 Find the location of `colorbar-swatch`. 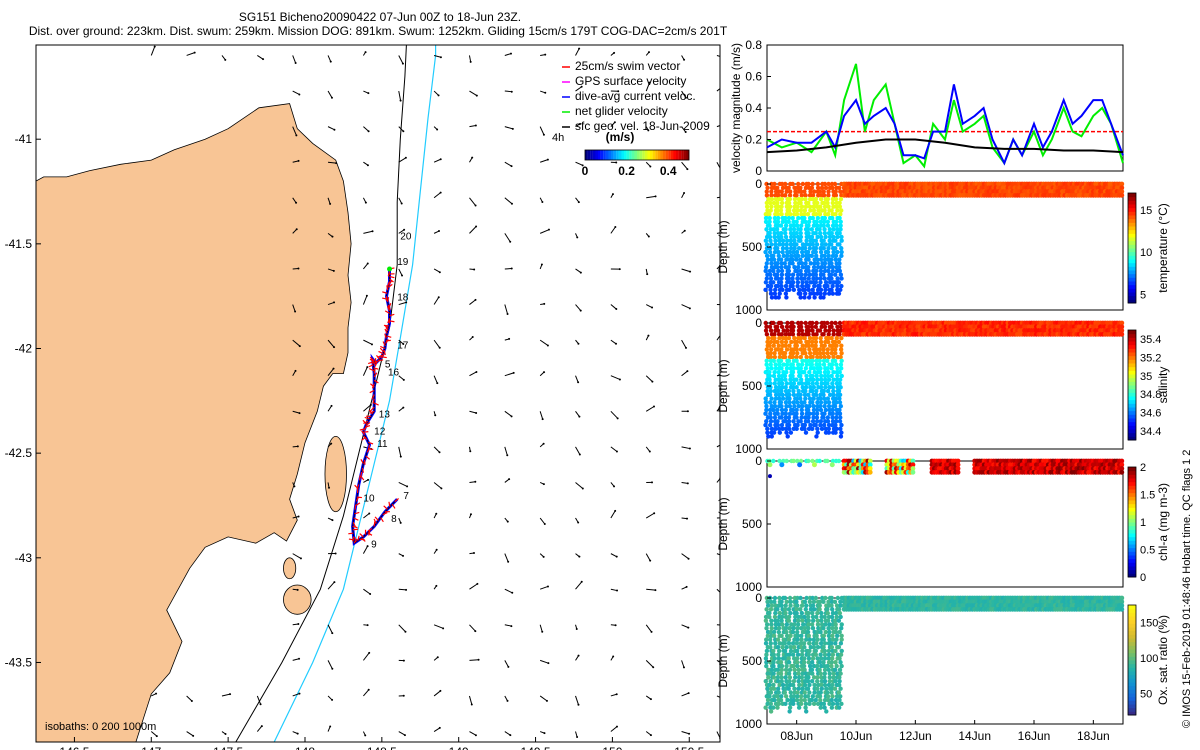

colorbar-swatch is located at coordinates (599, 155).